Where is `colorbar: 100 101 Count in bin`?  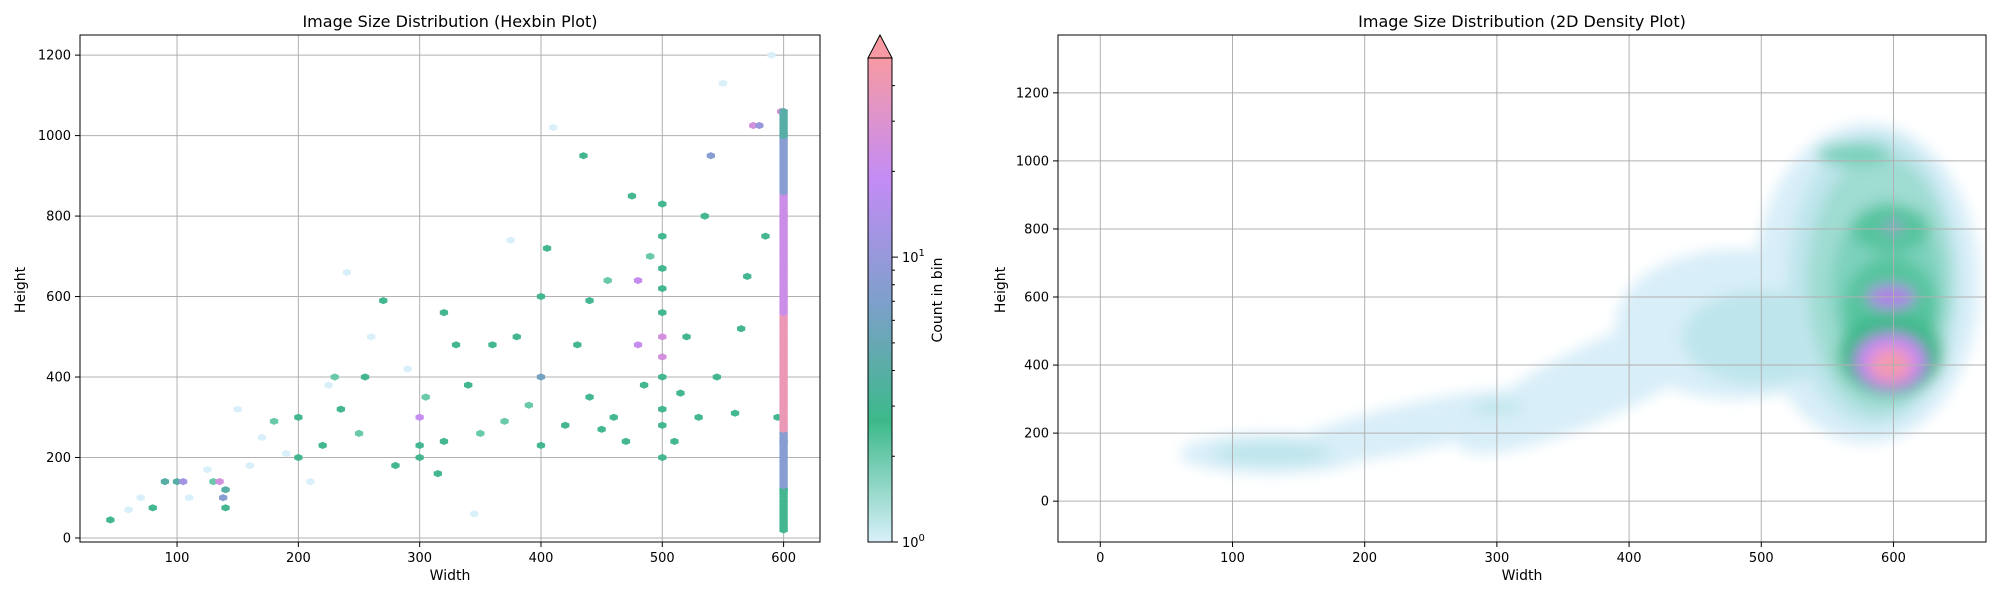
colorbar: 100 101 Count in bin is located at coordinates (906, 292).